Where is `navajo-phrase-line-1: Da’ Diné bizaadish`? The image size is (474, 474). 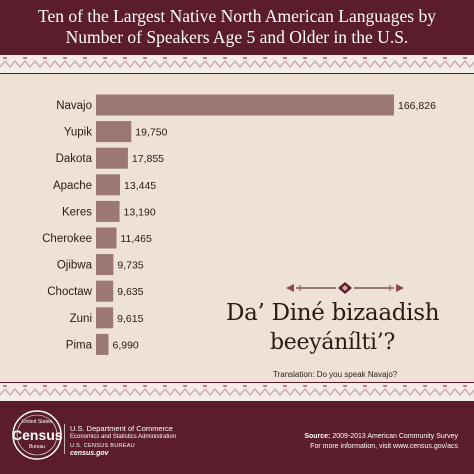
navajo-phrase-line-1: Da’ Diné bizaadish is located at coordinates (333, 313).